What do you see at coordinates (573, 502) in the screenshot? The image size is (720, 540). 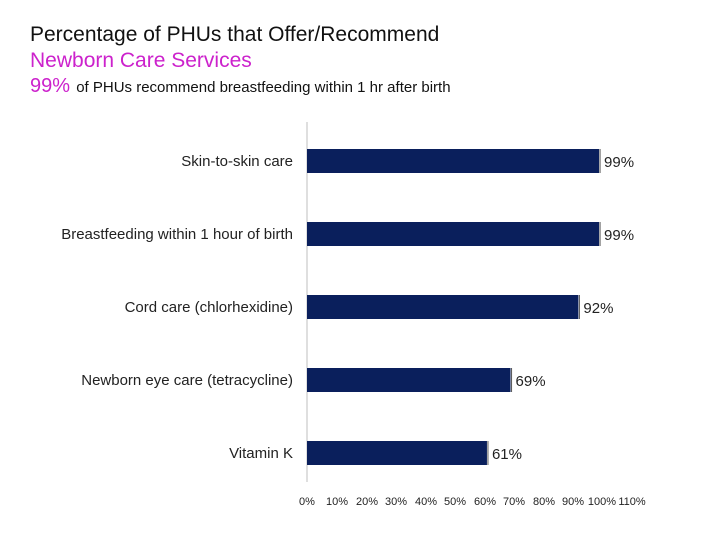 I see `x-tick-label: 90%` at bounding box center [573, 502].